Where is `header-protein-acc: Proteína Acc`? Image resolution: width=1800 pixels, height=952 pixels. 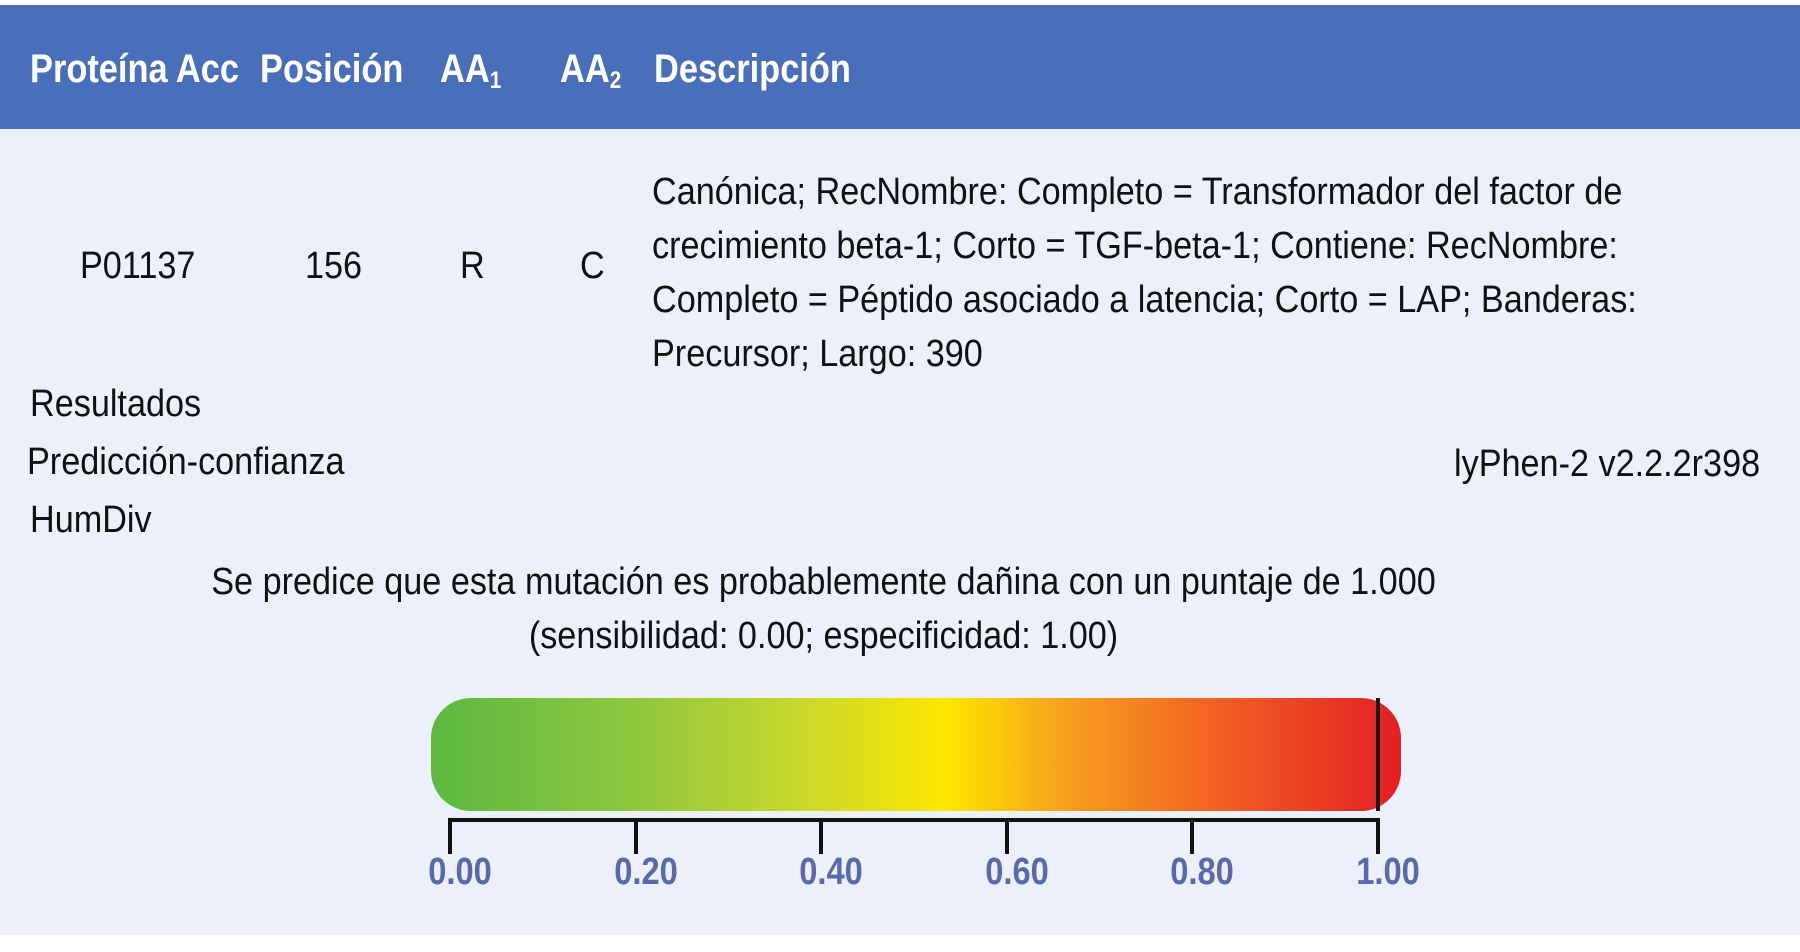
header-protein-acc: Proteína Acc is located at coordinates (135, 69).